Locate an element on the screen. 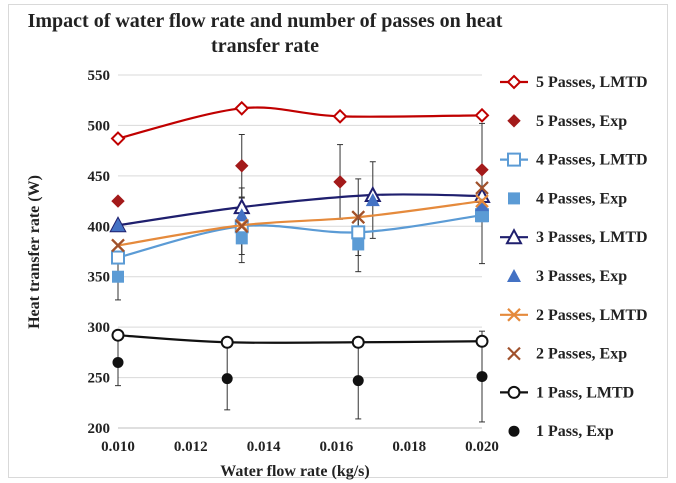 The height and width of the screenshot is (483, 676). legend-item: 4 Passes, LMTD is located at coordinates (574, 160).